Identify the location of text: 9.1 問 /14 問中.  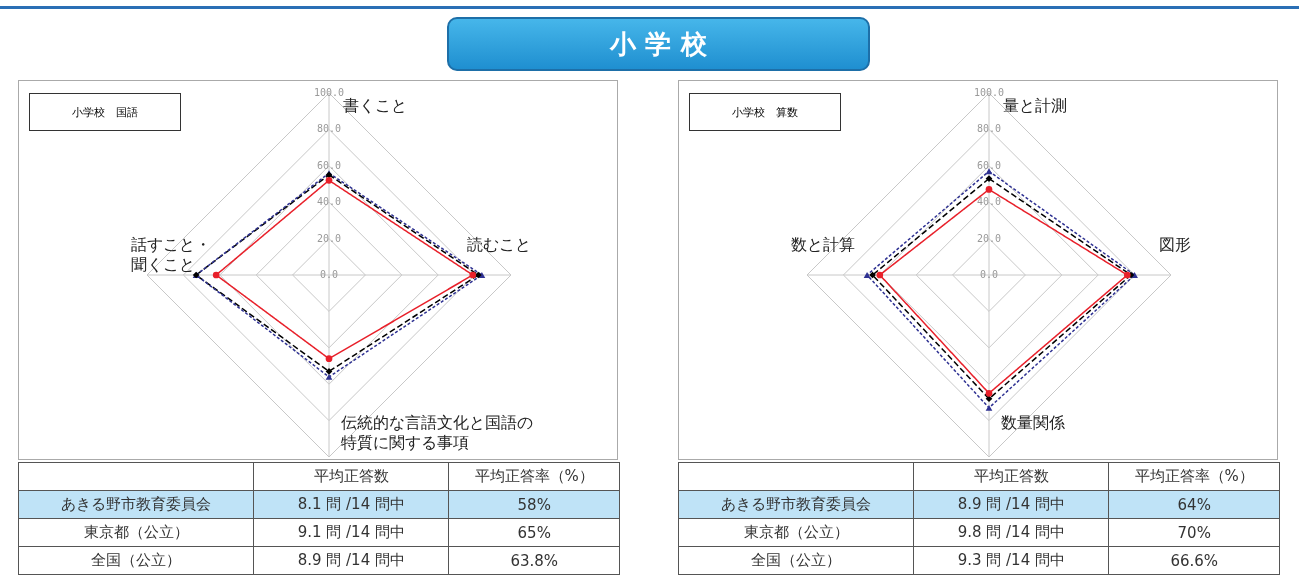
(351, 532).